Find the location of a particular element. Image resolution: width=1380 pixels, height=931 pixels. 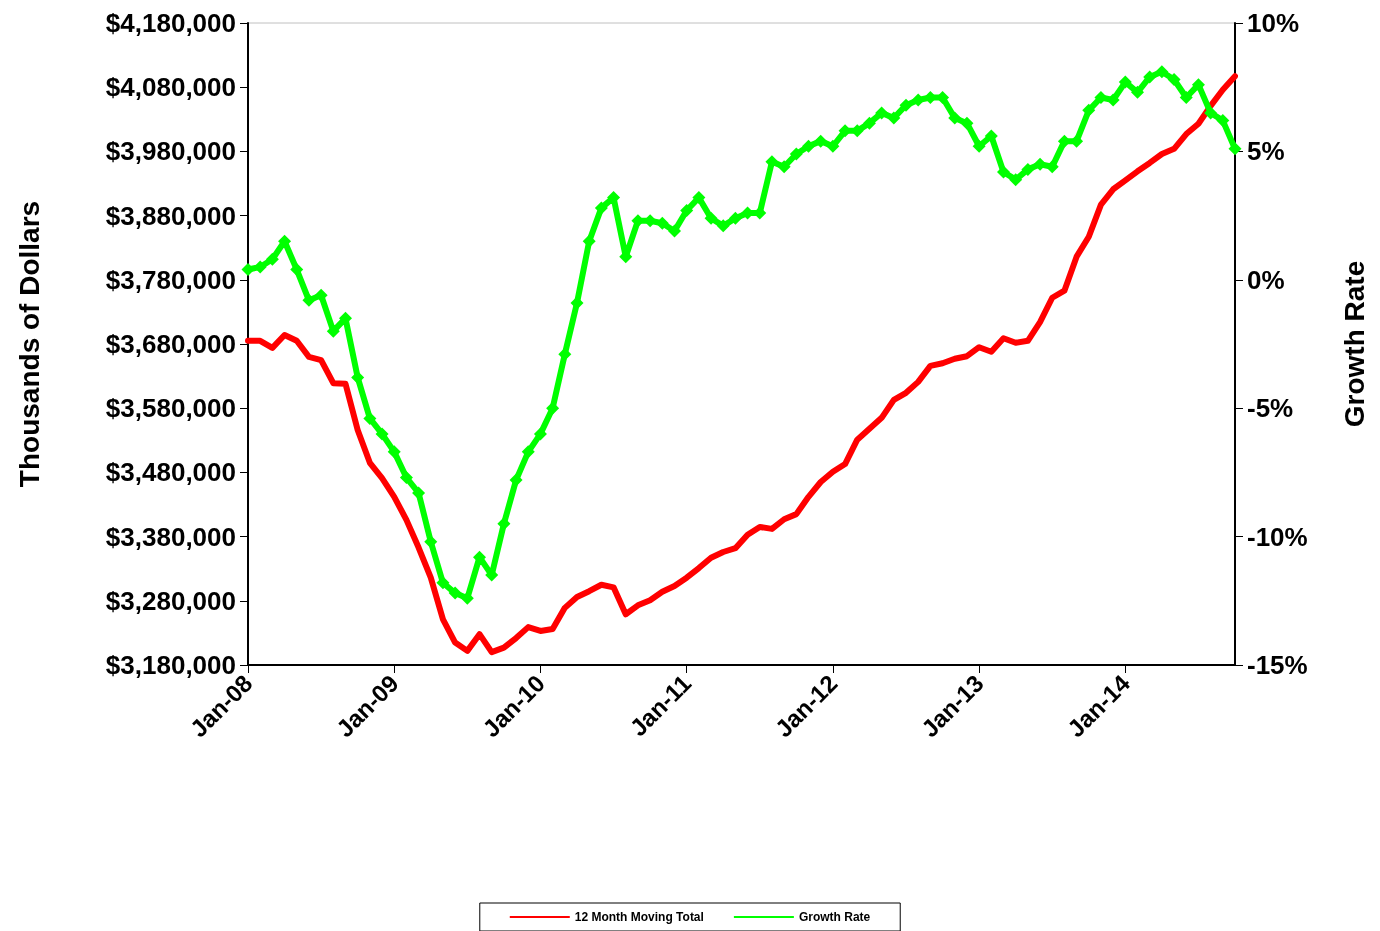

y-tick-label: $4,080,000 is located at coordinates (170, 87).